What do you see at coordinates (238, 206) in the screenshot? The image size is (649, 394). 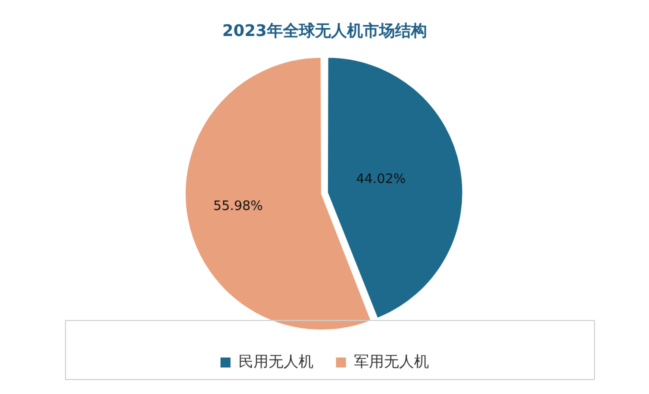 I see `data-label: 55.98%` at bounding box center [238, 206].